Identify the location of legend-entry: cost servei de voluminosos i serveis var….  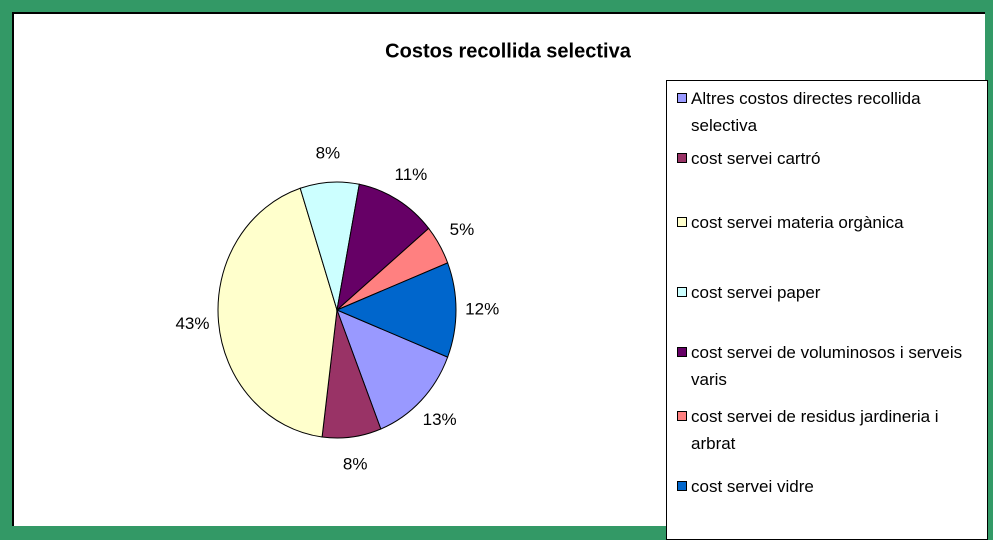
(827, 366).